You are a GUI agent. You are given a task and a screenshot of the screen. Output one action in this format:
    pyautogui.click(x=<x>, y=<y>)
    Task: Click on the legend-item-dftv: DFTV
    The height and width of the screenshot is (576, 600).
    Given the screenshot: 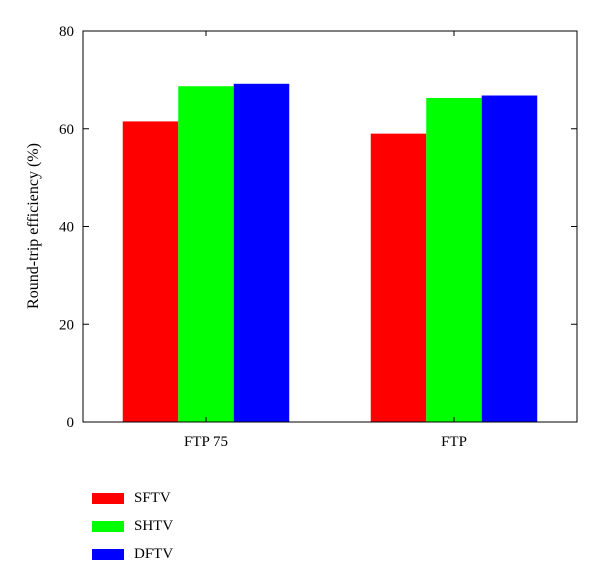 What is the action you would take?
    pyautogui.click(x=132, y=554)
    